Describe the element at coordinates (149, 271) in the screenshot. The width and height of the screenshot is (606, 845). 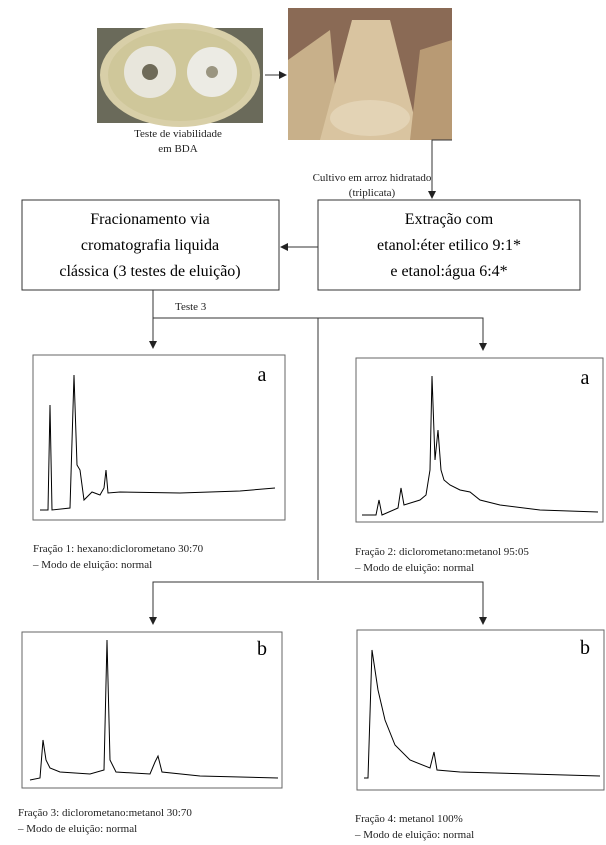
I see `box-text: clássica (3 testes de eluição)` at that location.